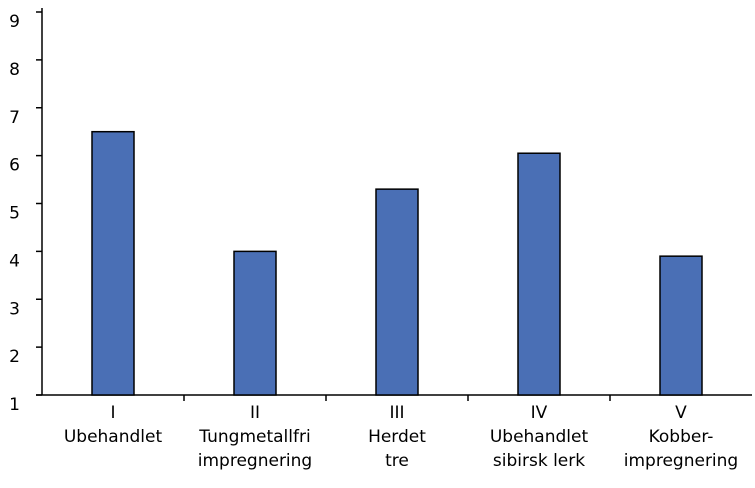 This screenshot has width=755, height=488. Describe the element at coordinates (14, 70) in the screenshot. I see `y-tick-label: 8` at that location.